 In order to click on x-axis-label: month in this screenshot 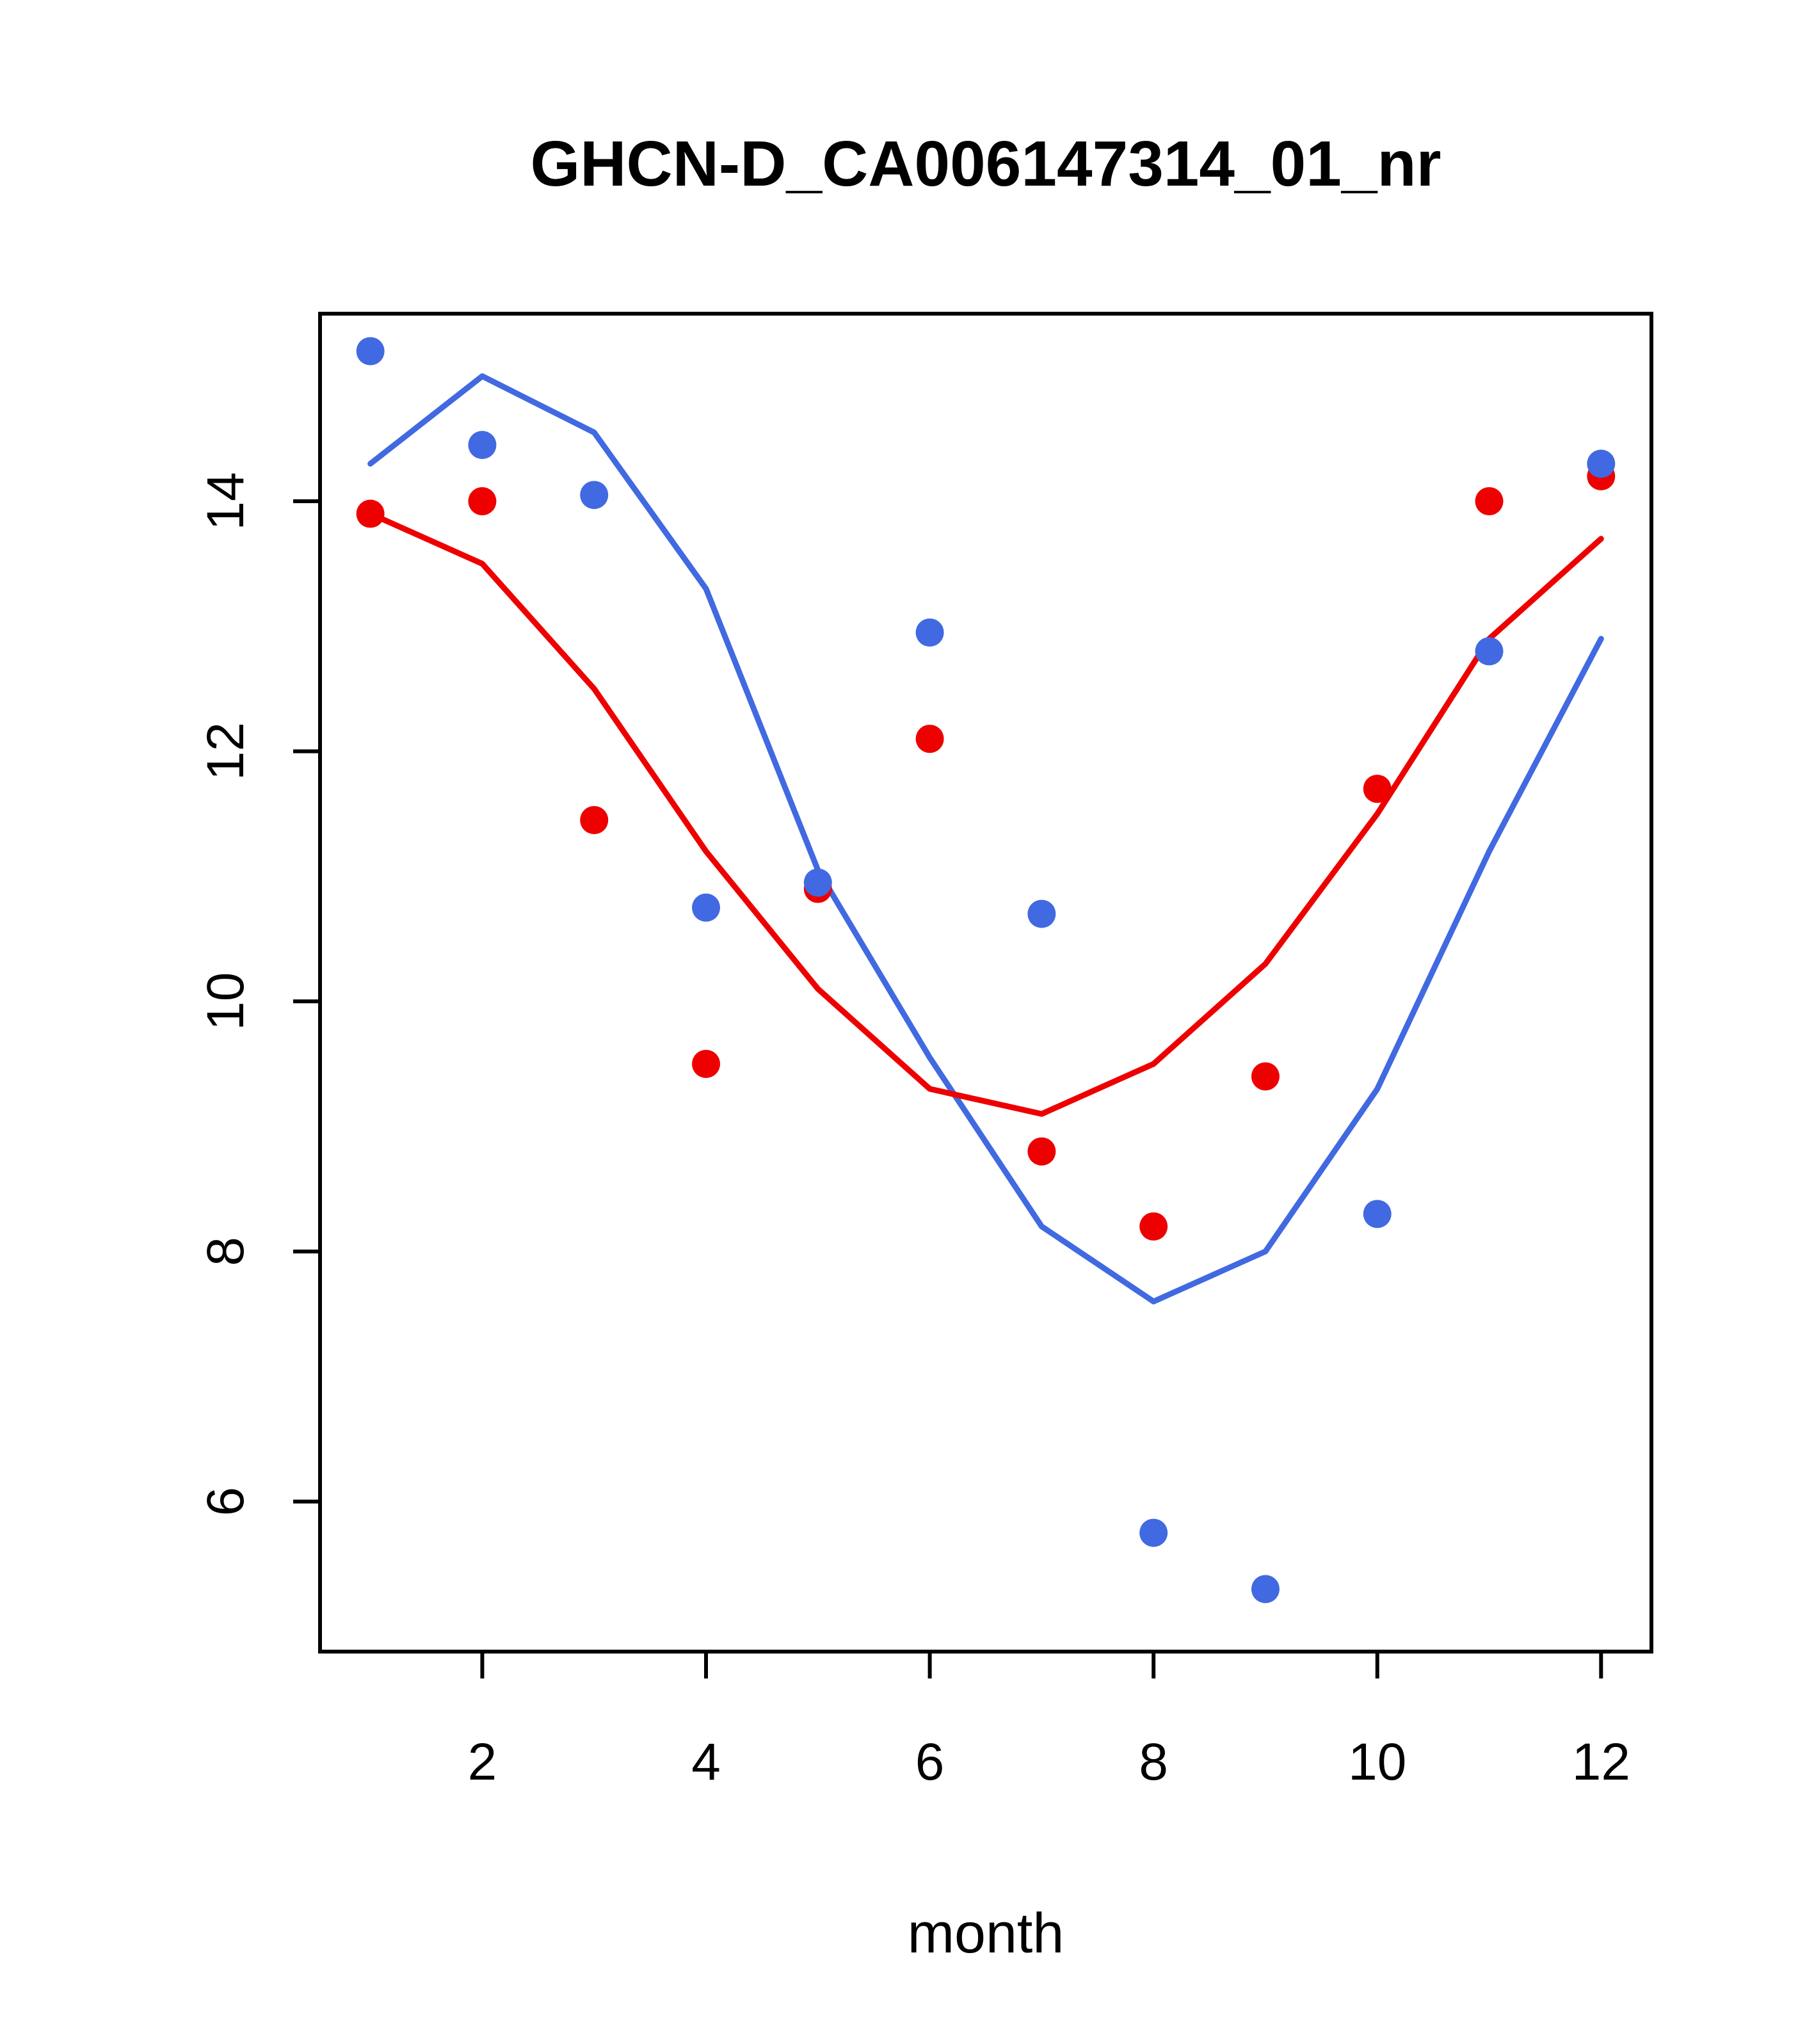, I will do `click(986, 1933)`.